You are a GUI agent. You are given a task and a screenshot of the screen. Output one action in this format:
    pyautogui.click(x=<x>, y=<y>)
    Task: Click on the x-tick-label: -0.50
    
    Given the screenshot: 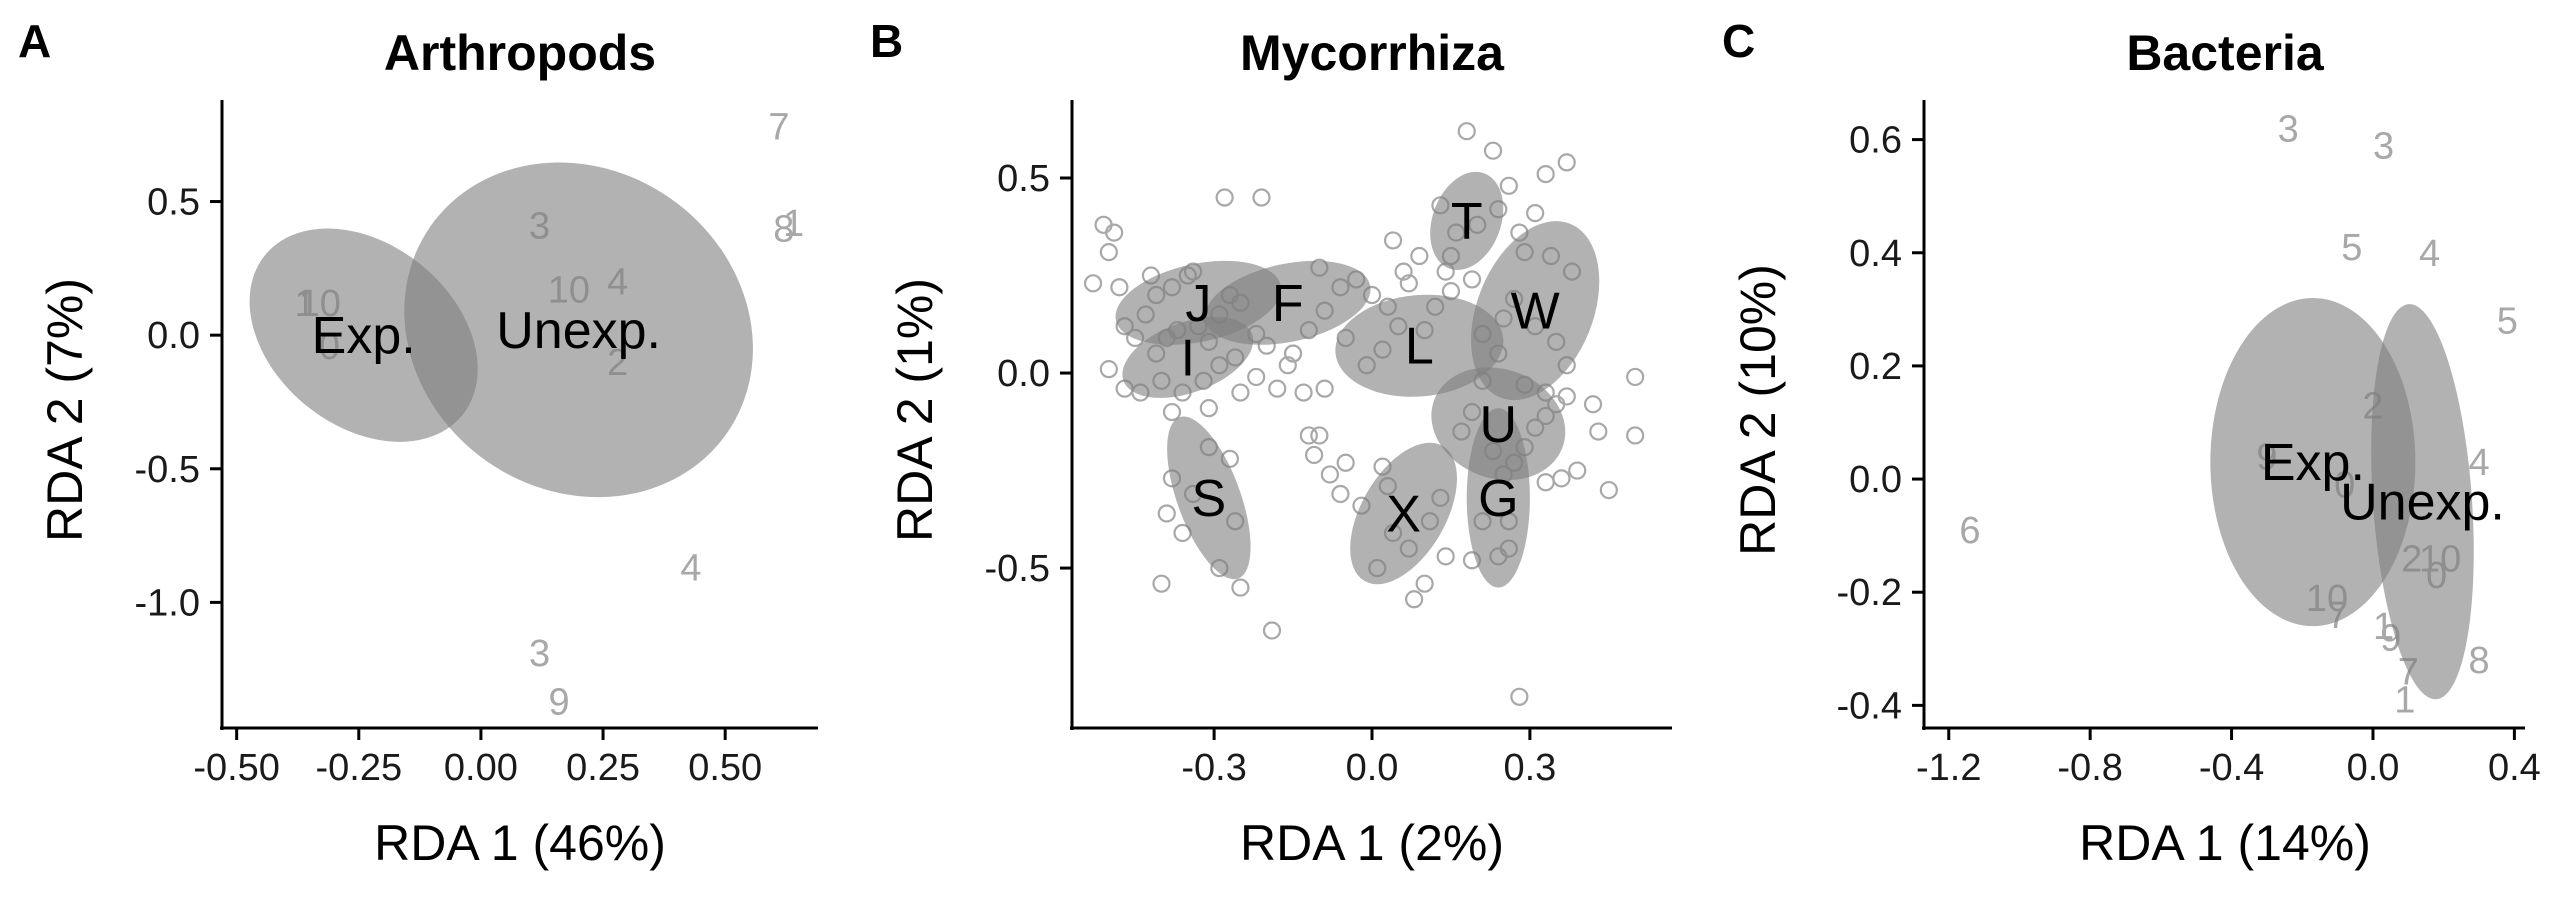 What is the action you would take?
    pyautogui.click(x=236, y=768)
    